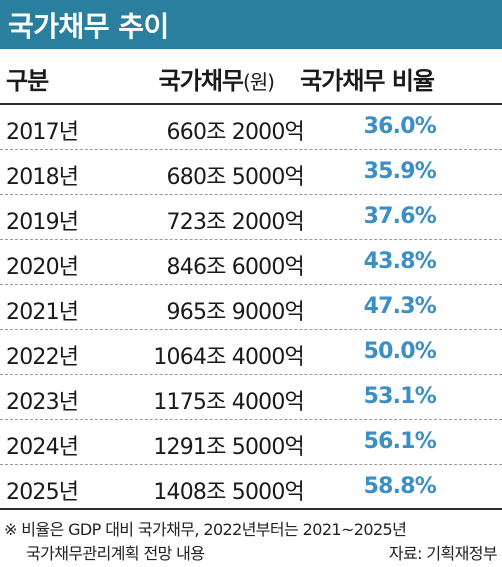 The width and height of the screenshot is (502, 567). Describe the element at coordinates (201, 80) in the screenshot. I see `header-debt-label: 국가채무` at that location.